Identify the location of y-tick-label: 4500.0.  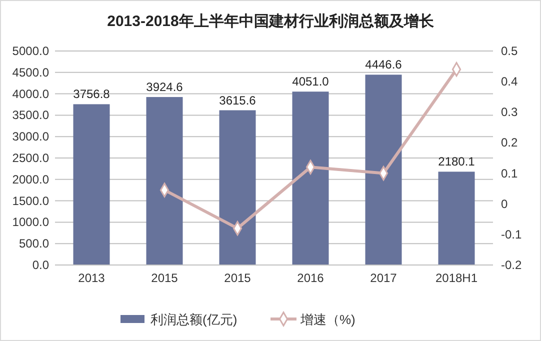
(31, 72).